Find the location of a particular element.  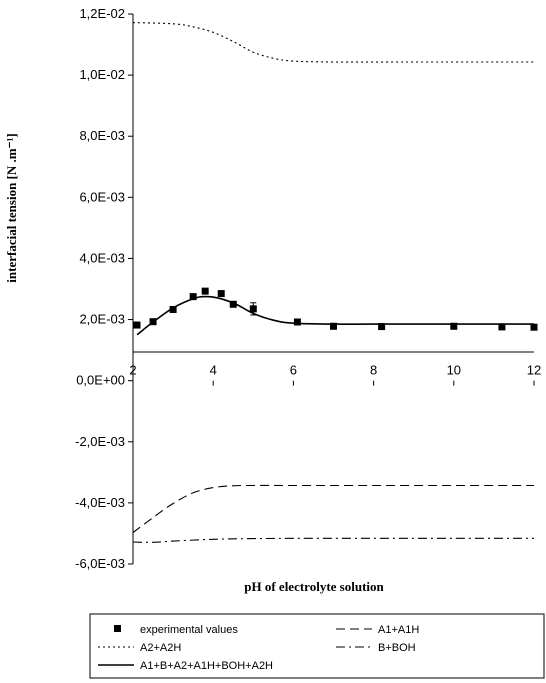

series-line-a2-a2h is located at coordinates (333, 42).